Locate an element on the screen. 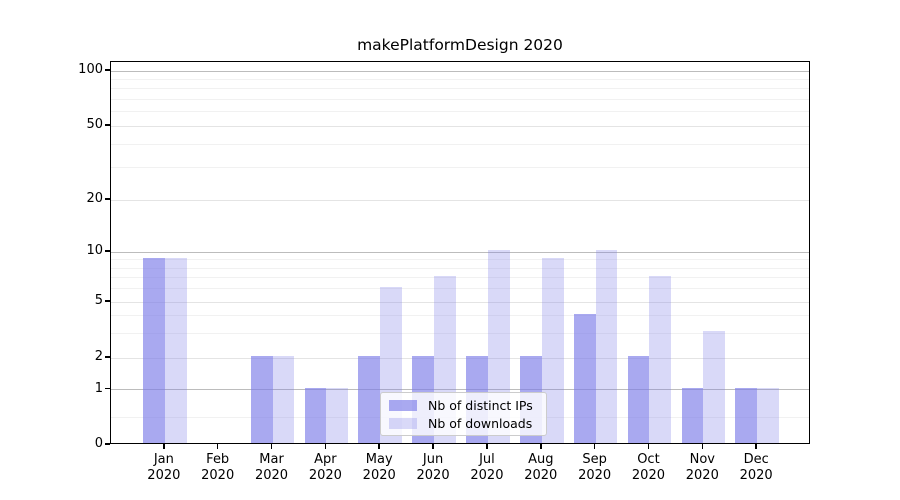 The image size is (900, 500). x-tick-label: Nov 2020 is located at coordinates (702, 467).